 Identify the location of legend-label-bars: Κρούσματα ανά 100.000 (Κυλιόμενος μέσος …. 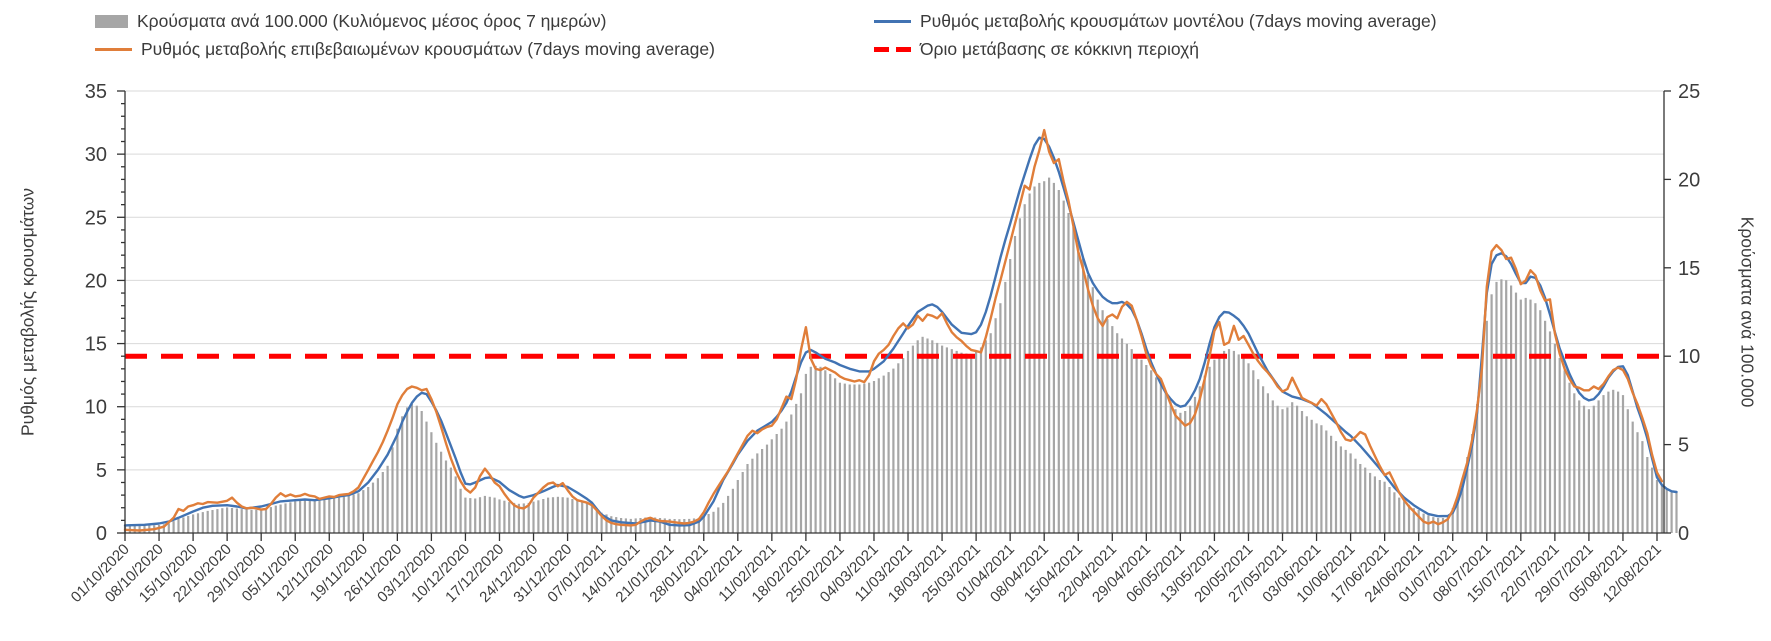
(372, 20).